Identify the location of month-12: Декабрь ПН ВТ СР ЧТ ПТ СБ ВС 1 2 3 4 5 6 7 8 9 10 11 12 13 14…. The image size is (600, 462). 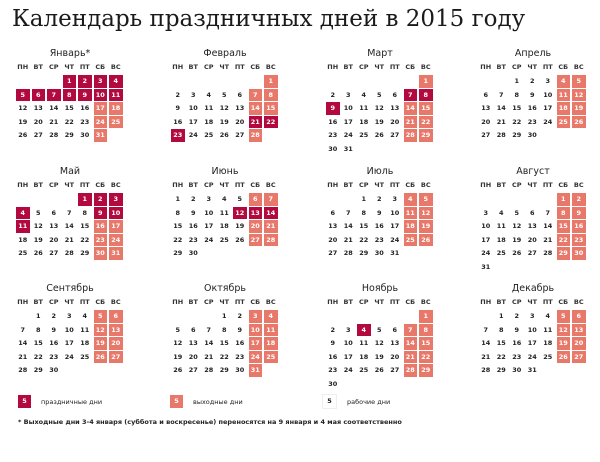
(533, 329).